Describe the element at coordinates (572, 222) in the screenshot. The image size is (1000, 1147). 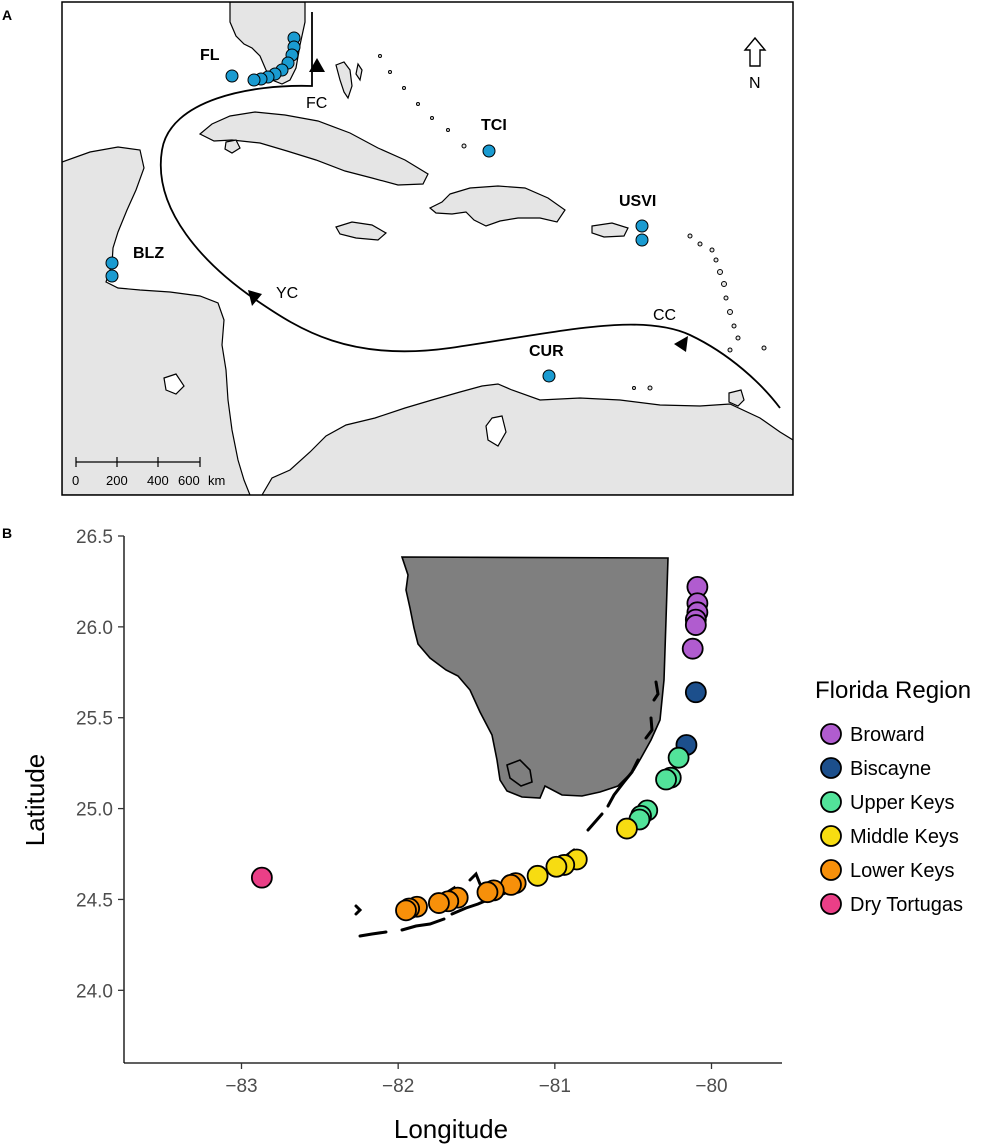
I see `lesser-antilles` at that location.